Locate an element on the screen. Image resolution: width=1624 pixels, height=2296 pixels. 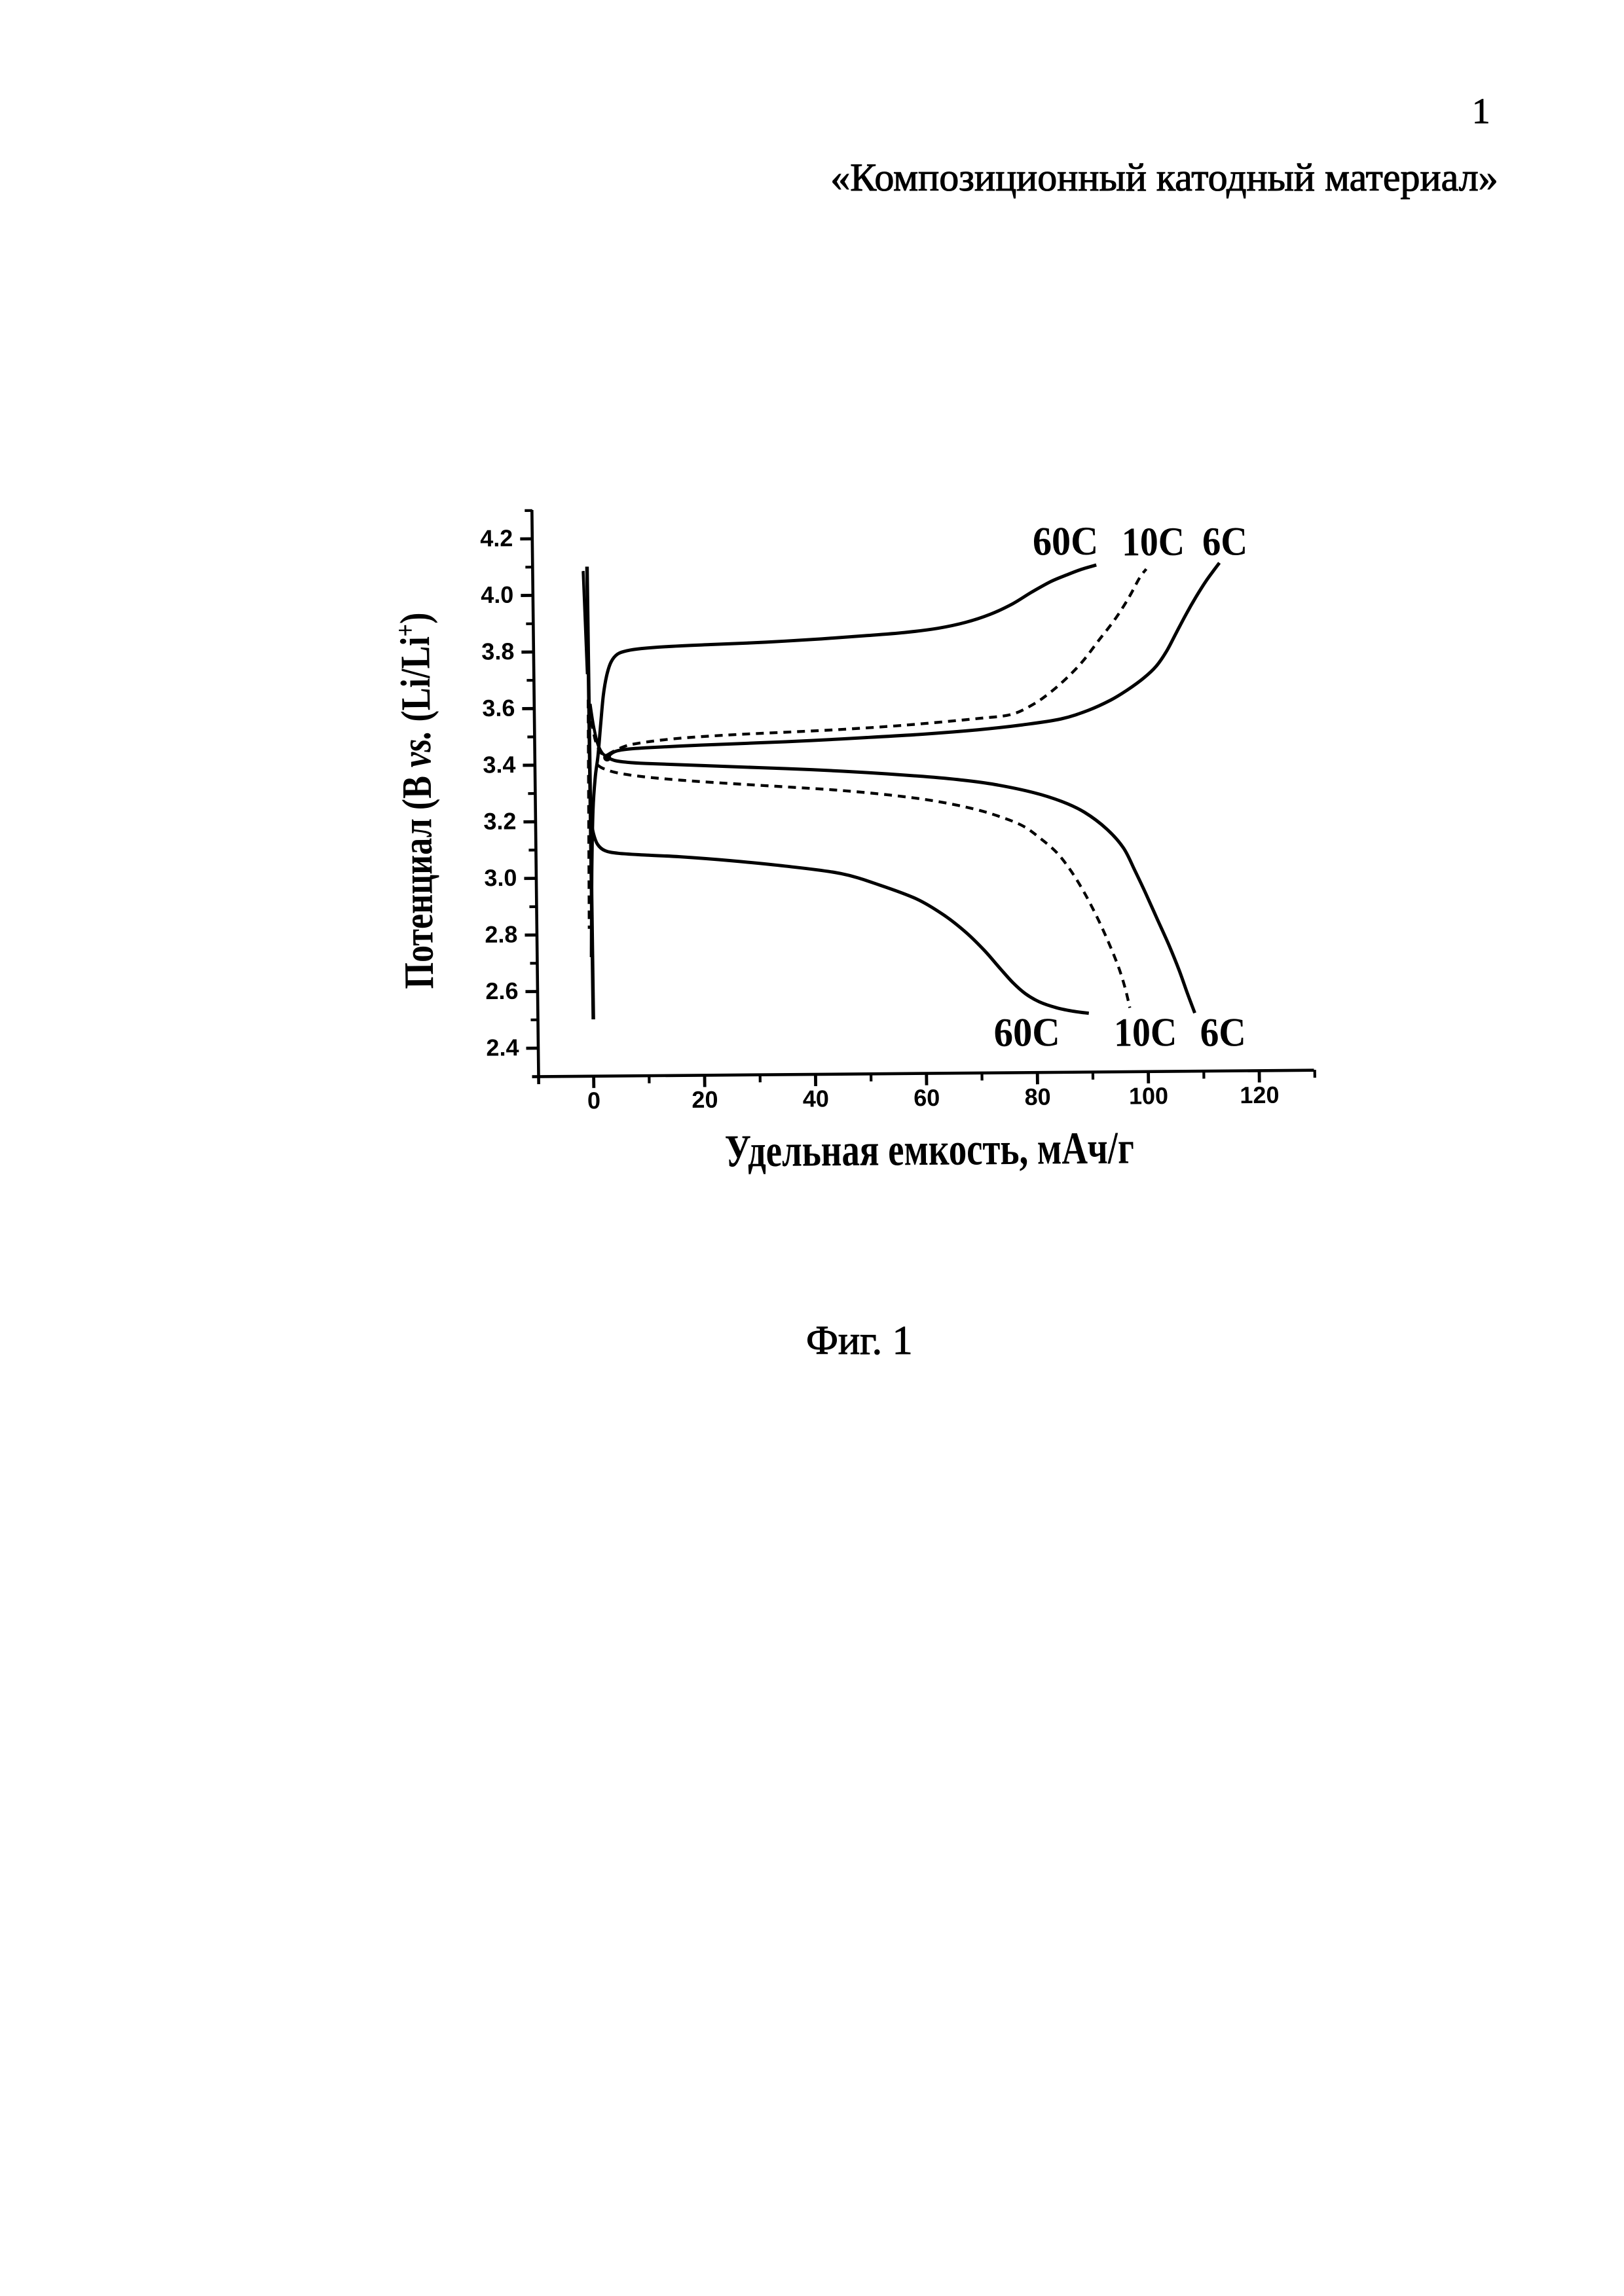
svg-text: 2.6 is located at coordinates (502, 990).